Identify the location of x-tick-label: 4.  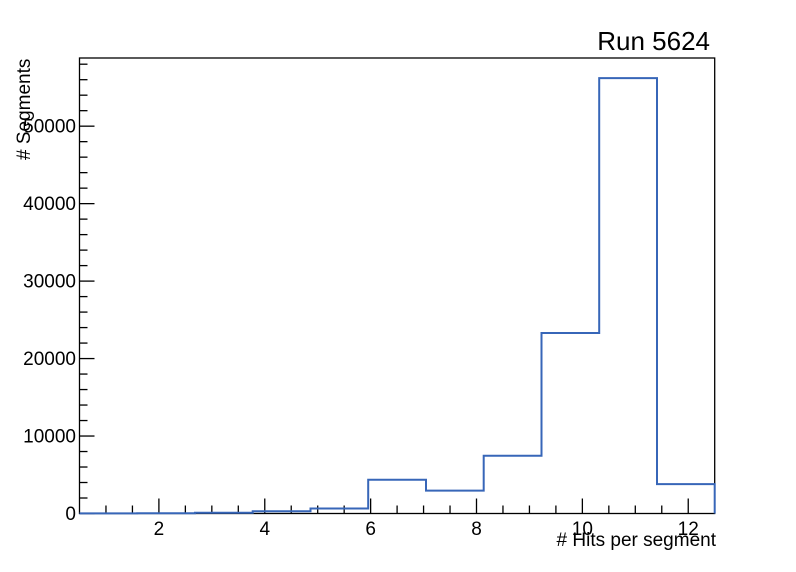
(264, 529).